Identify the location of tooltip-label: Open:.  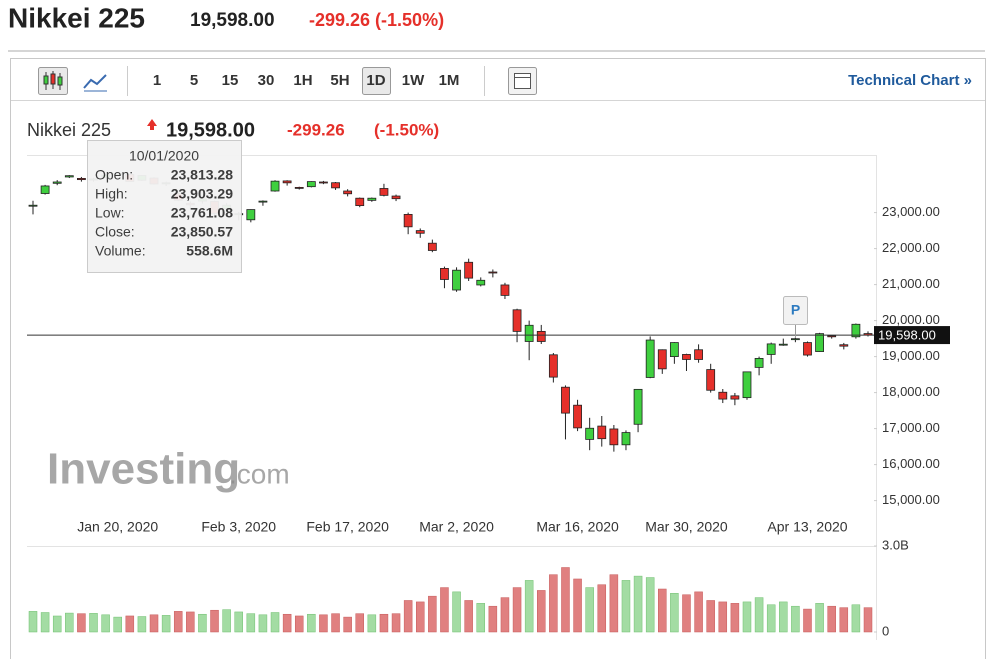
(114, 175).